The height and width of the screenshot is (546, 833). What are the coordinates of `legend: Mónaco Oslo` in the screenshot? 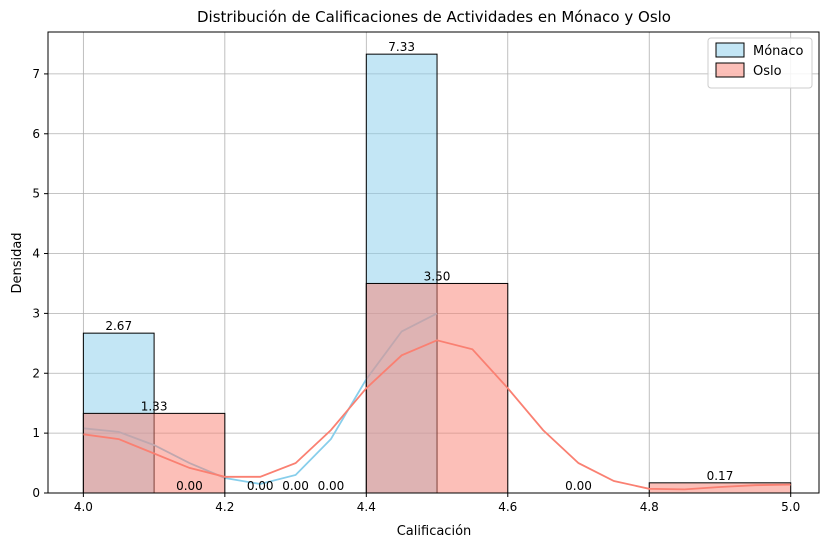 It's located at (760, 63).